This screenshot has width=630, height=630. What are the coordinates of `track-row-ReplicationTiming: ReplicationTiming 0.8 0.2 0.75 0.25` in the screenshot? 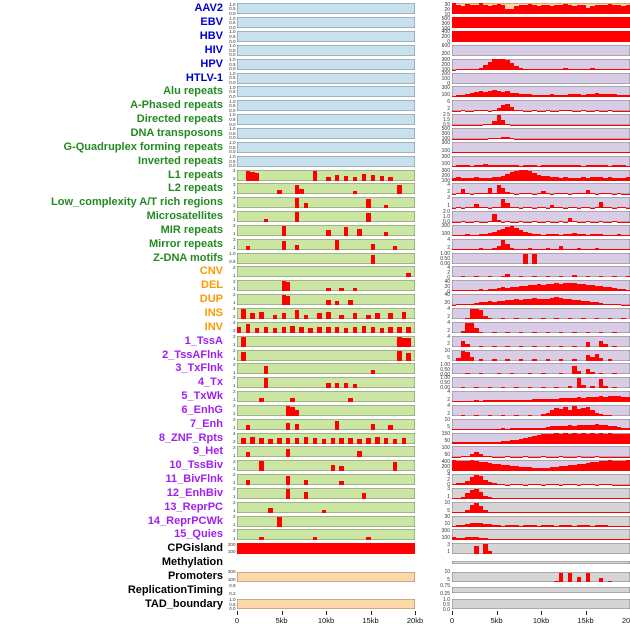 It's located at (315, 590).